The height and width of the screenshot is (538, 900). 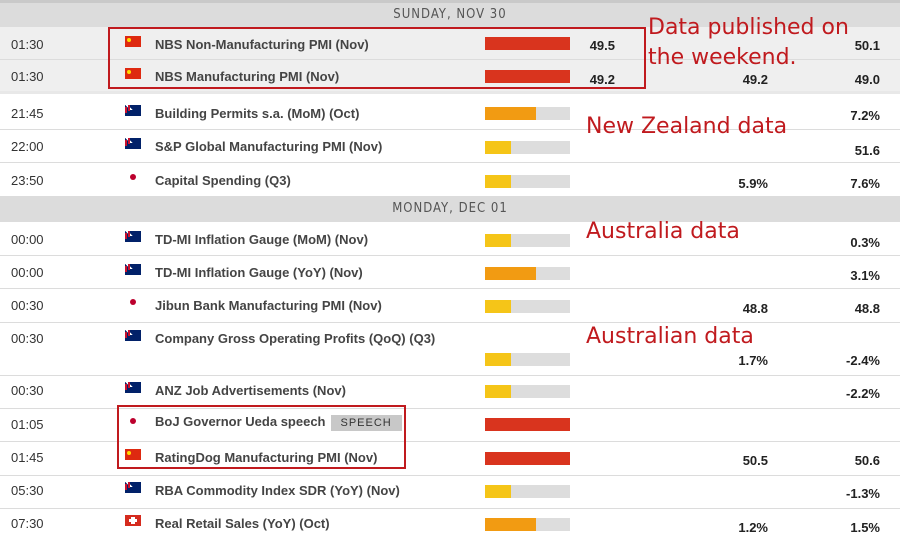 What do you see at coordinates (670, 336) in the screenshot?
I see `annotation-australian: Australian data` at bounding box center [670, 336].